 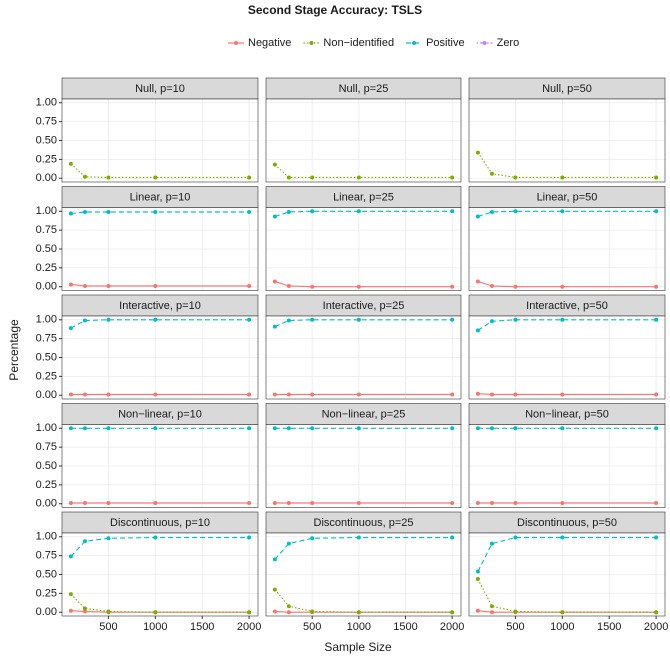 What do you see at coordinates (155, 627) in the screenshot?
I see `x-tick-label: 1000` at bounding box center [155, 627].